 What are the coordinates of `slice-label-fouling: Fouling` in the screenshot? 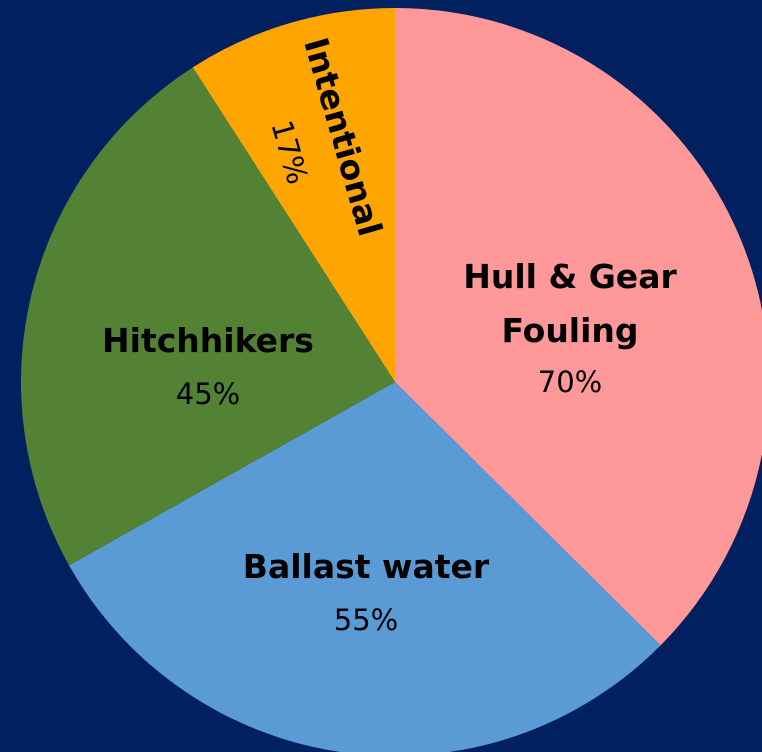 It's located at (569, 330).